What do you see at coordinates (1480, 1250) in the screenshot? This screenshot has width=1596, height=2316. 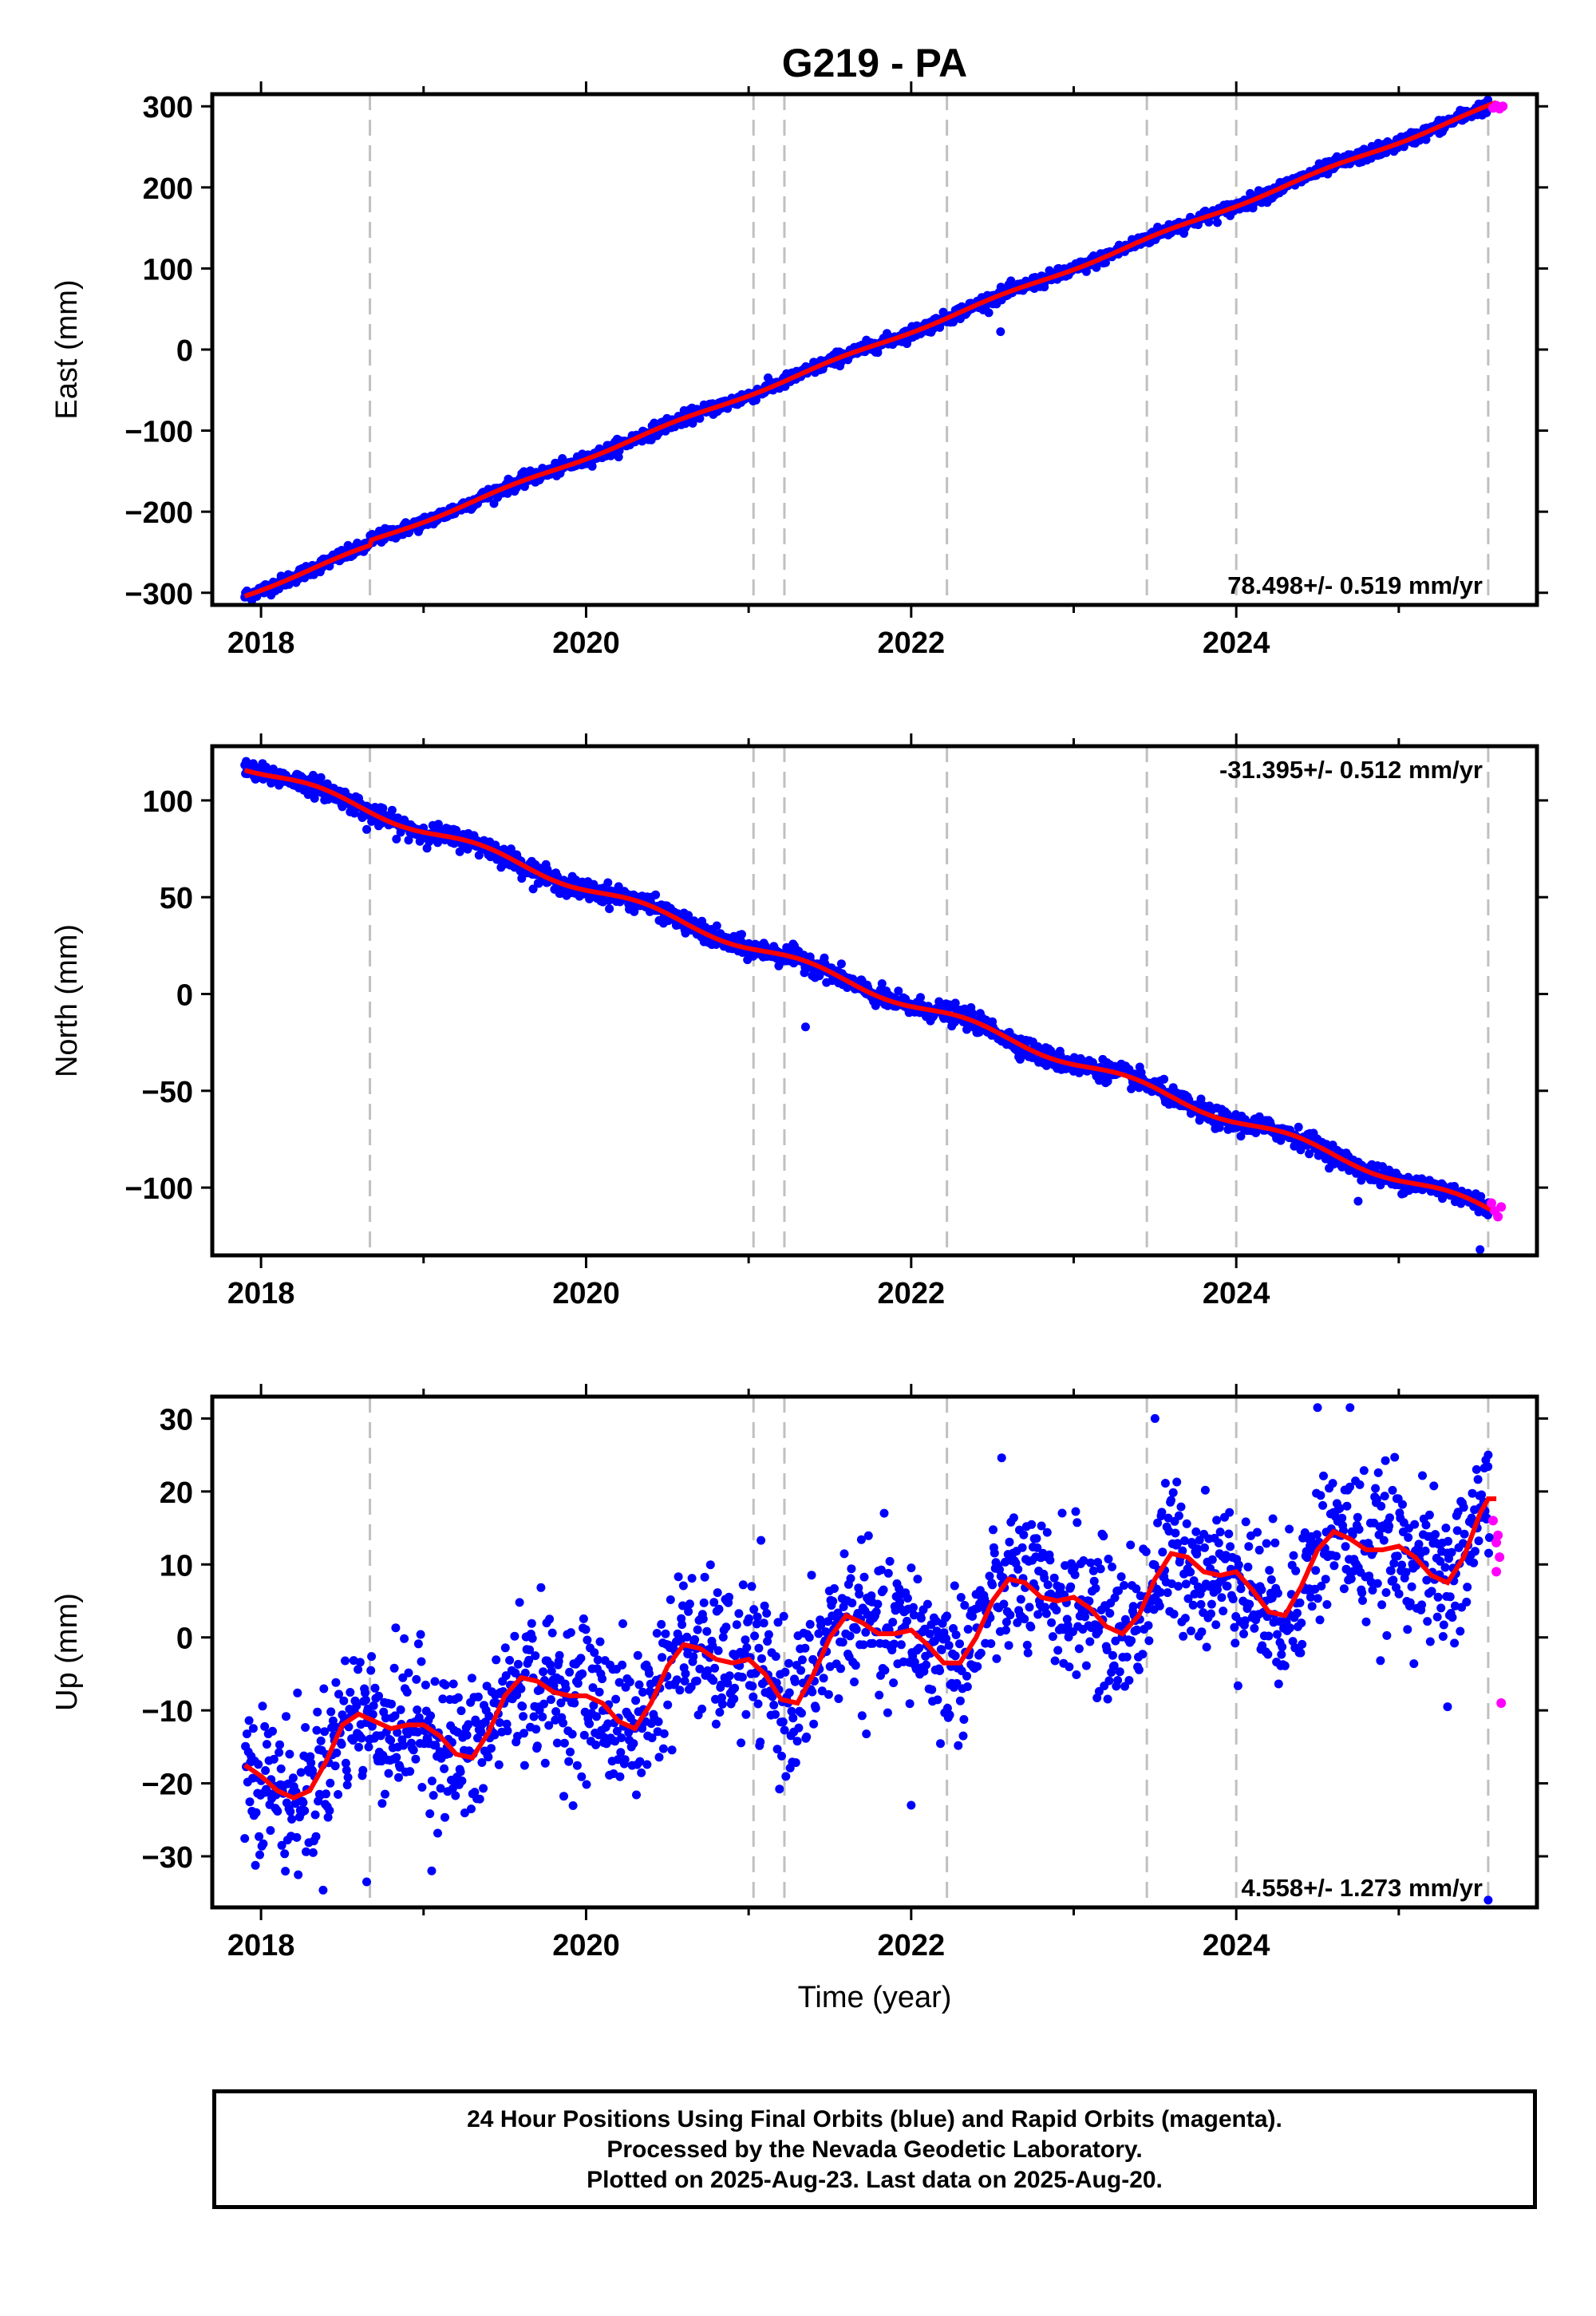 I see `outlier-point` at bounding box center [1480, 1250].